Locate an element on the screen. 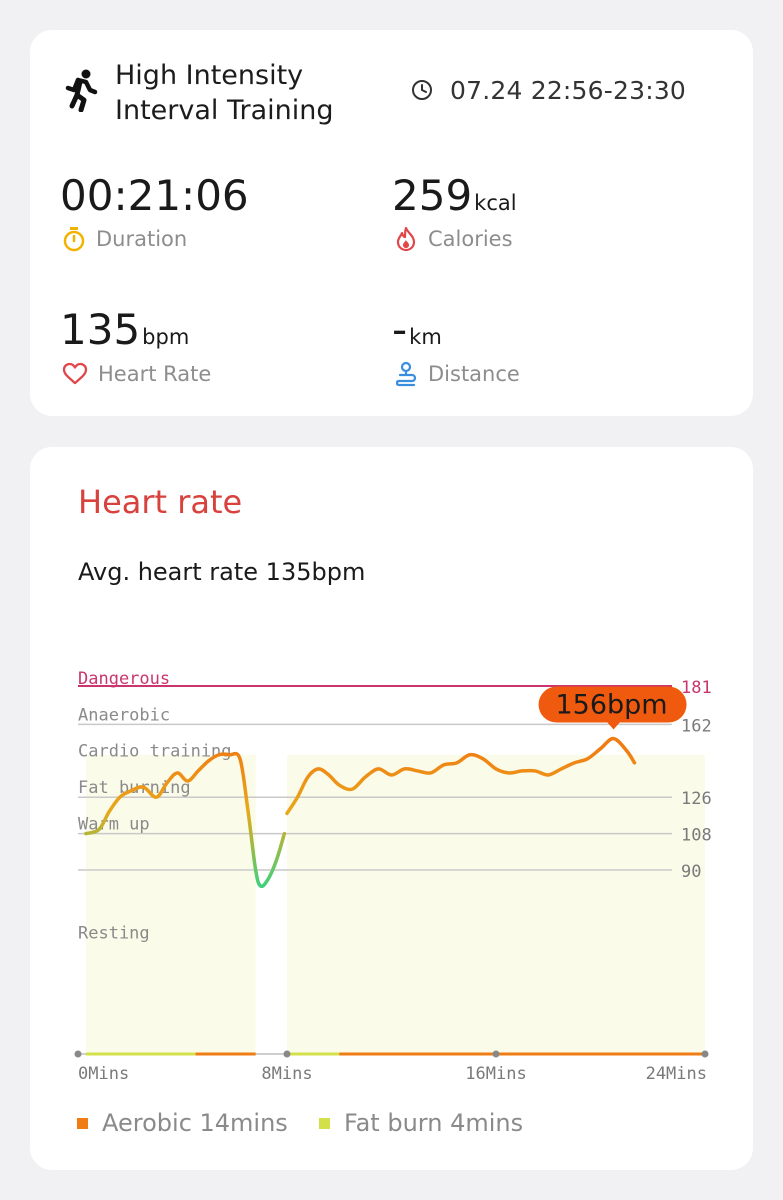 The image size is (783, 1200). heart-rate-stat: 135bpm is located at coordinates (124, 330).